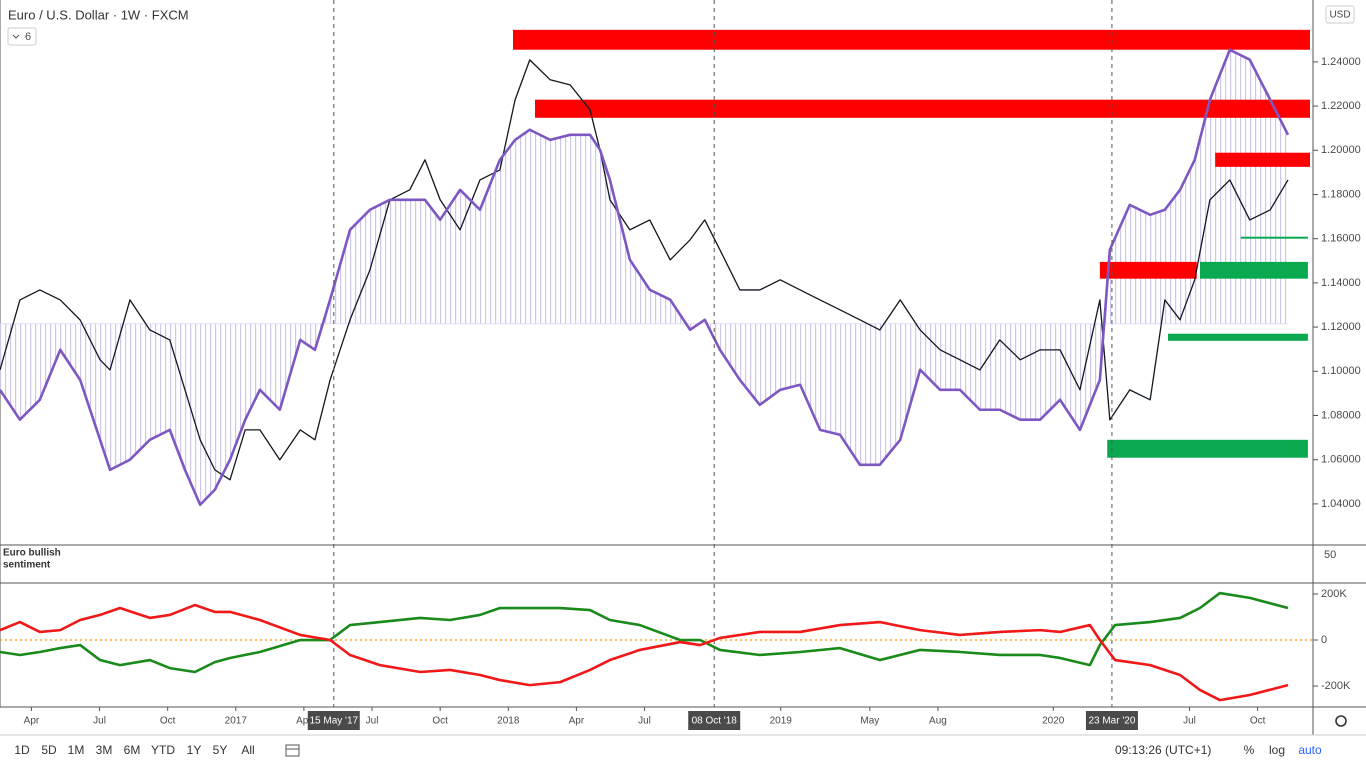 This screenshot has width=1366, height=768. Describe the element at coordinates (49, 750) in the screenshot. I see `range-button: 5D` at that location.